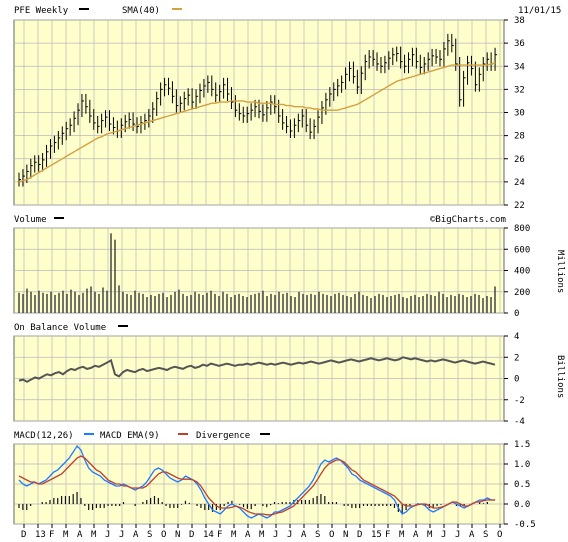 This screenshot has height=542, width=568. What do you see at coordinates (253, 503) in the screenshot?
I see `divergence-bars` at bounding box center [253, 503].